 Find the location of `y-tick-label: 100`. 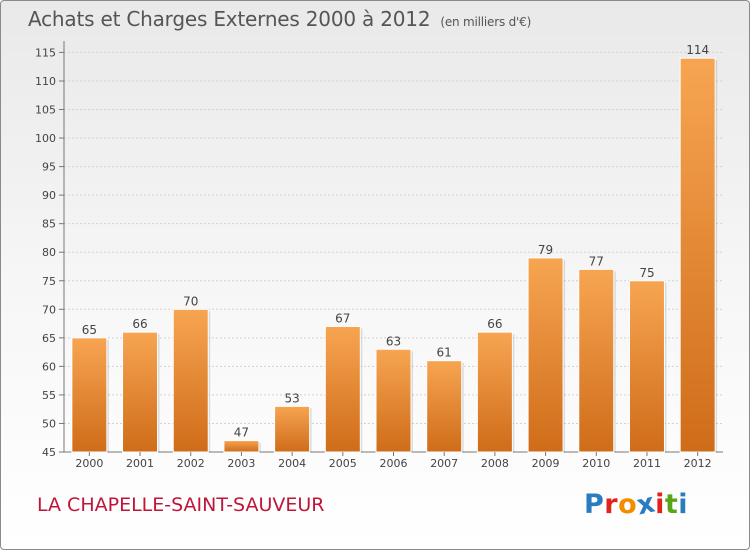

y-tick-label: 100 is located at coordinates (45, 138).